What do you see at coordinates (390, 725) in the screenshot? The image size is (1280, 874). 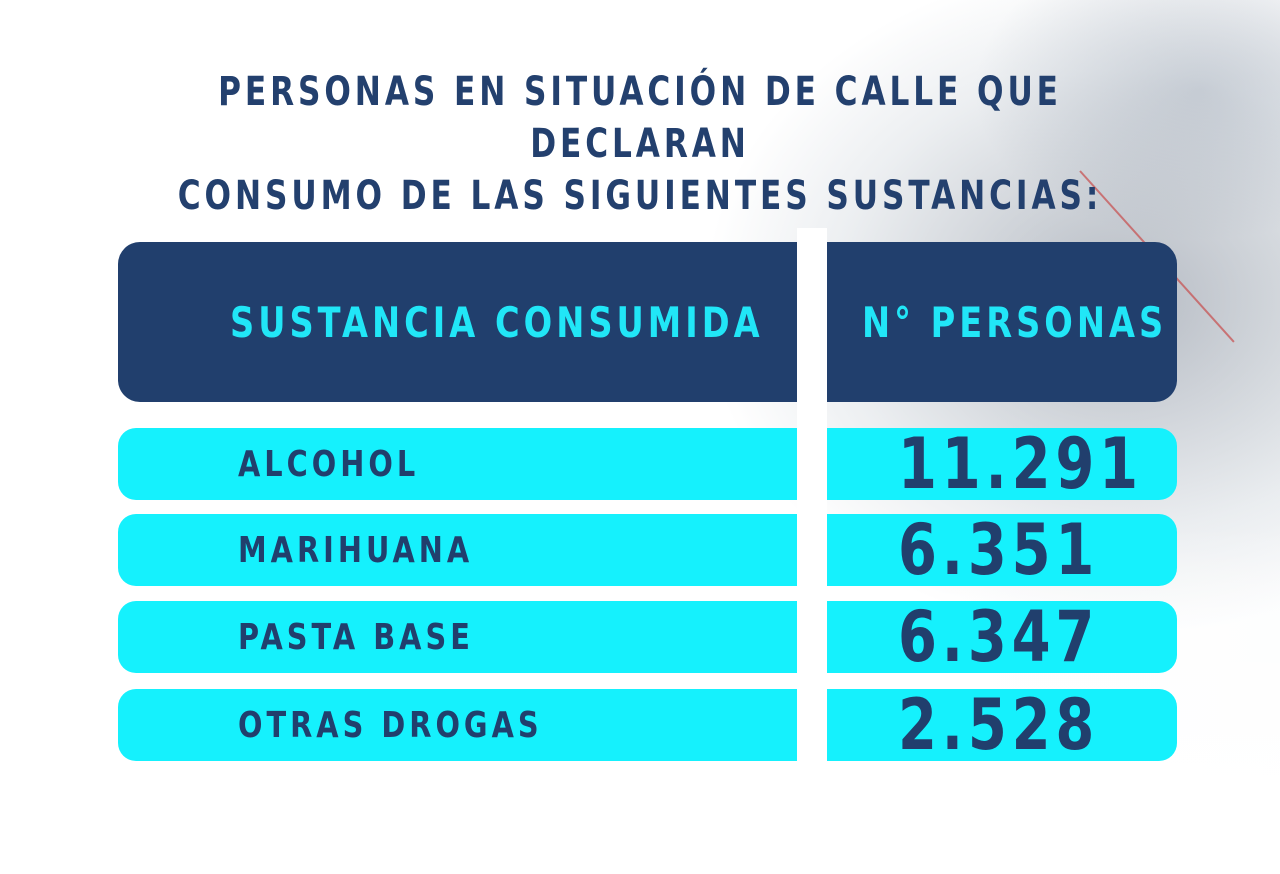 I see `substance-label: OTRAS DROGAS` at bounding box center [390, 725].